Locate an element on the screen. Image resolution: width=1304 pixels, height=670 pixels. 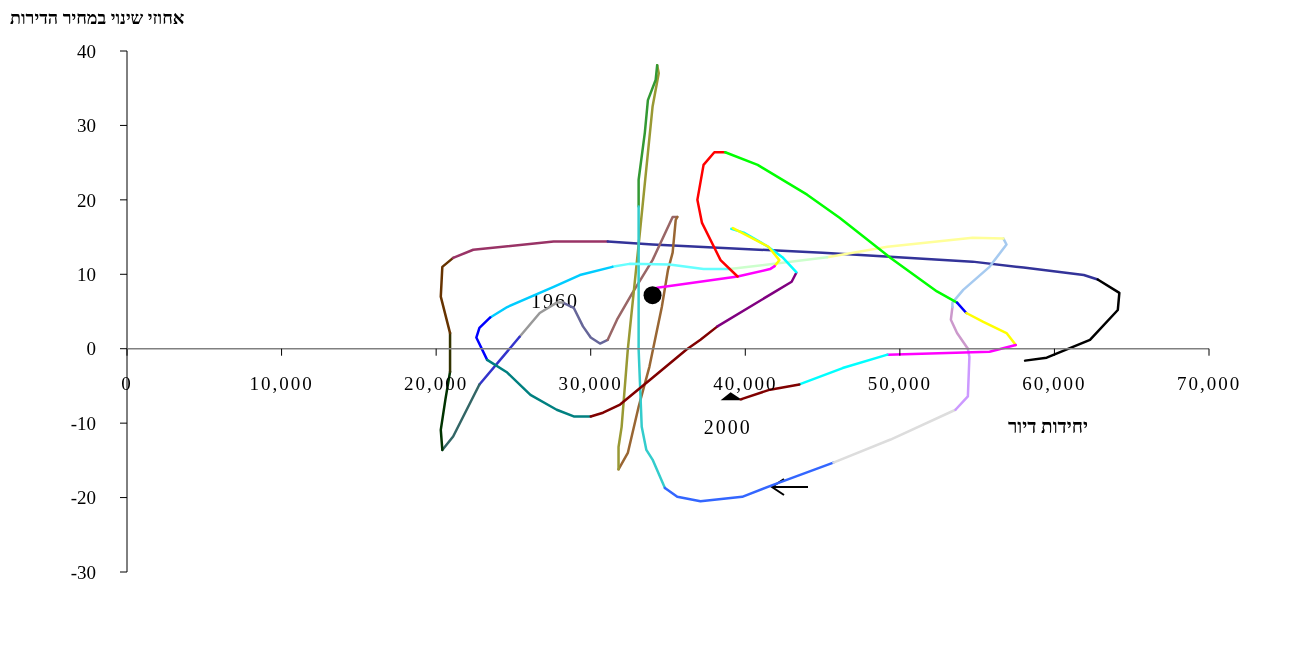
y-tick-label: -20 is located at coordinates (83, 498).